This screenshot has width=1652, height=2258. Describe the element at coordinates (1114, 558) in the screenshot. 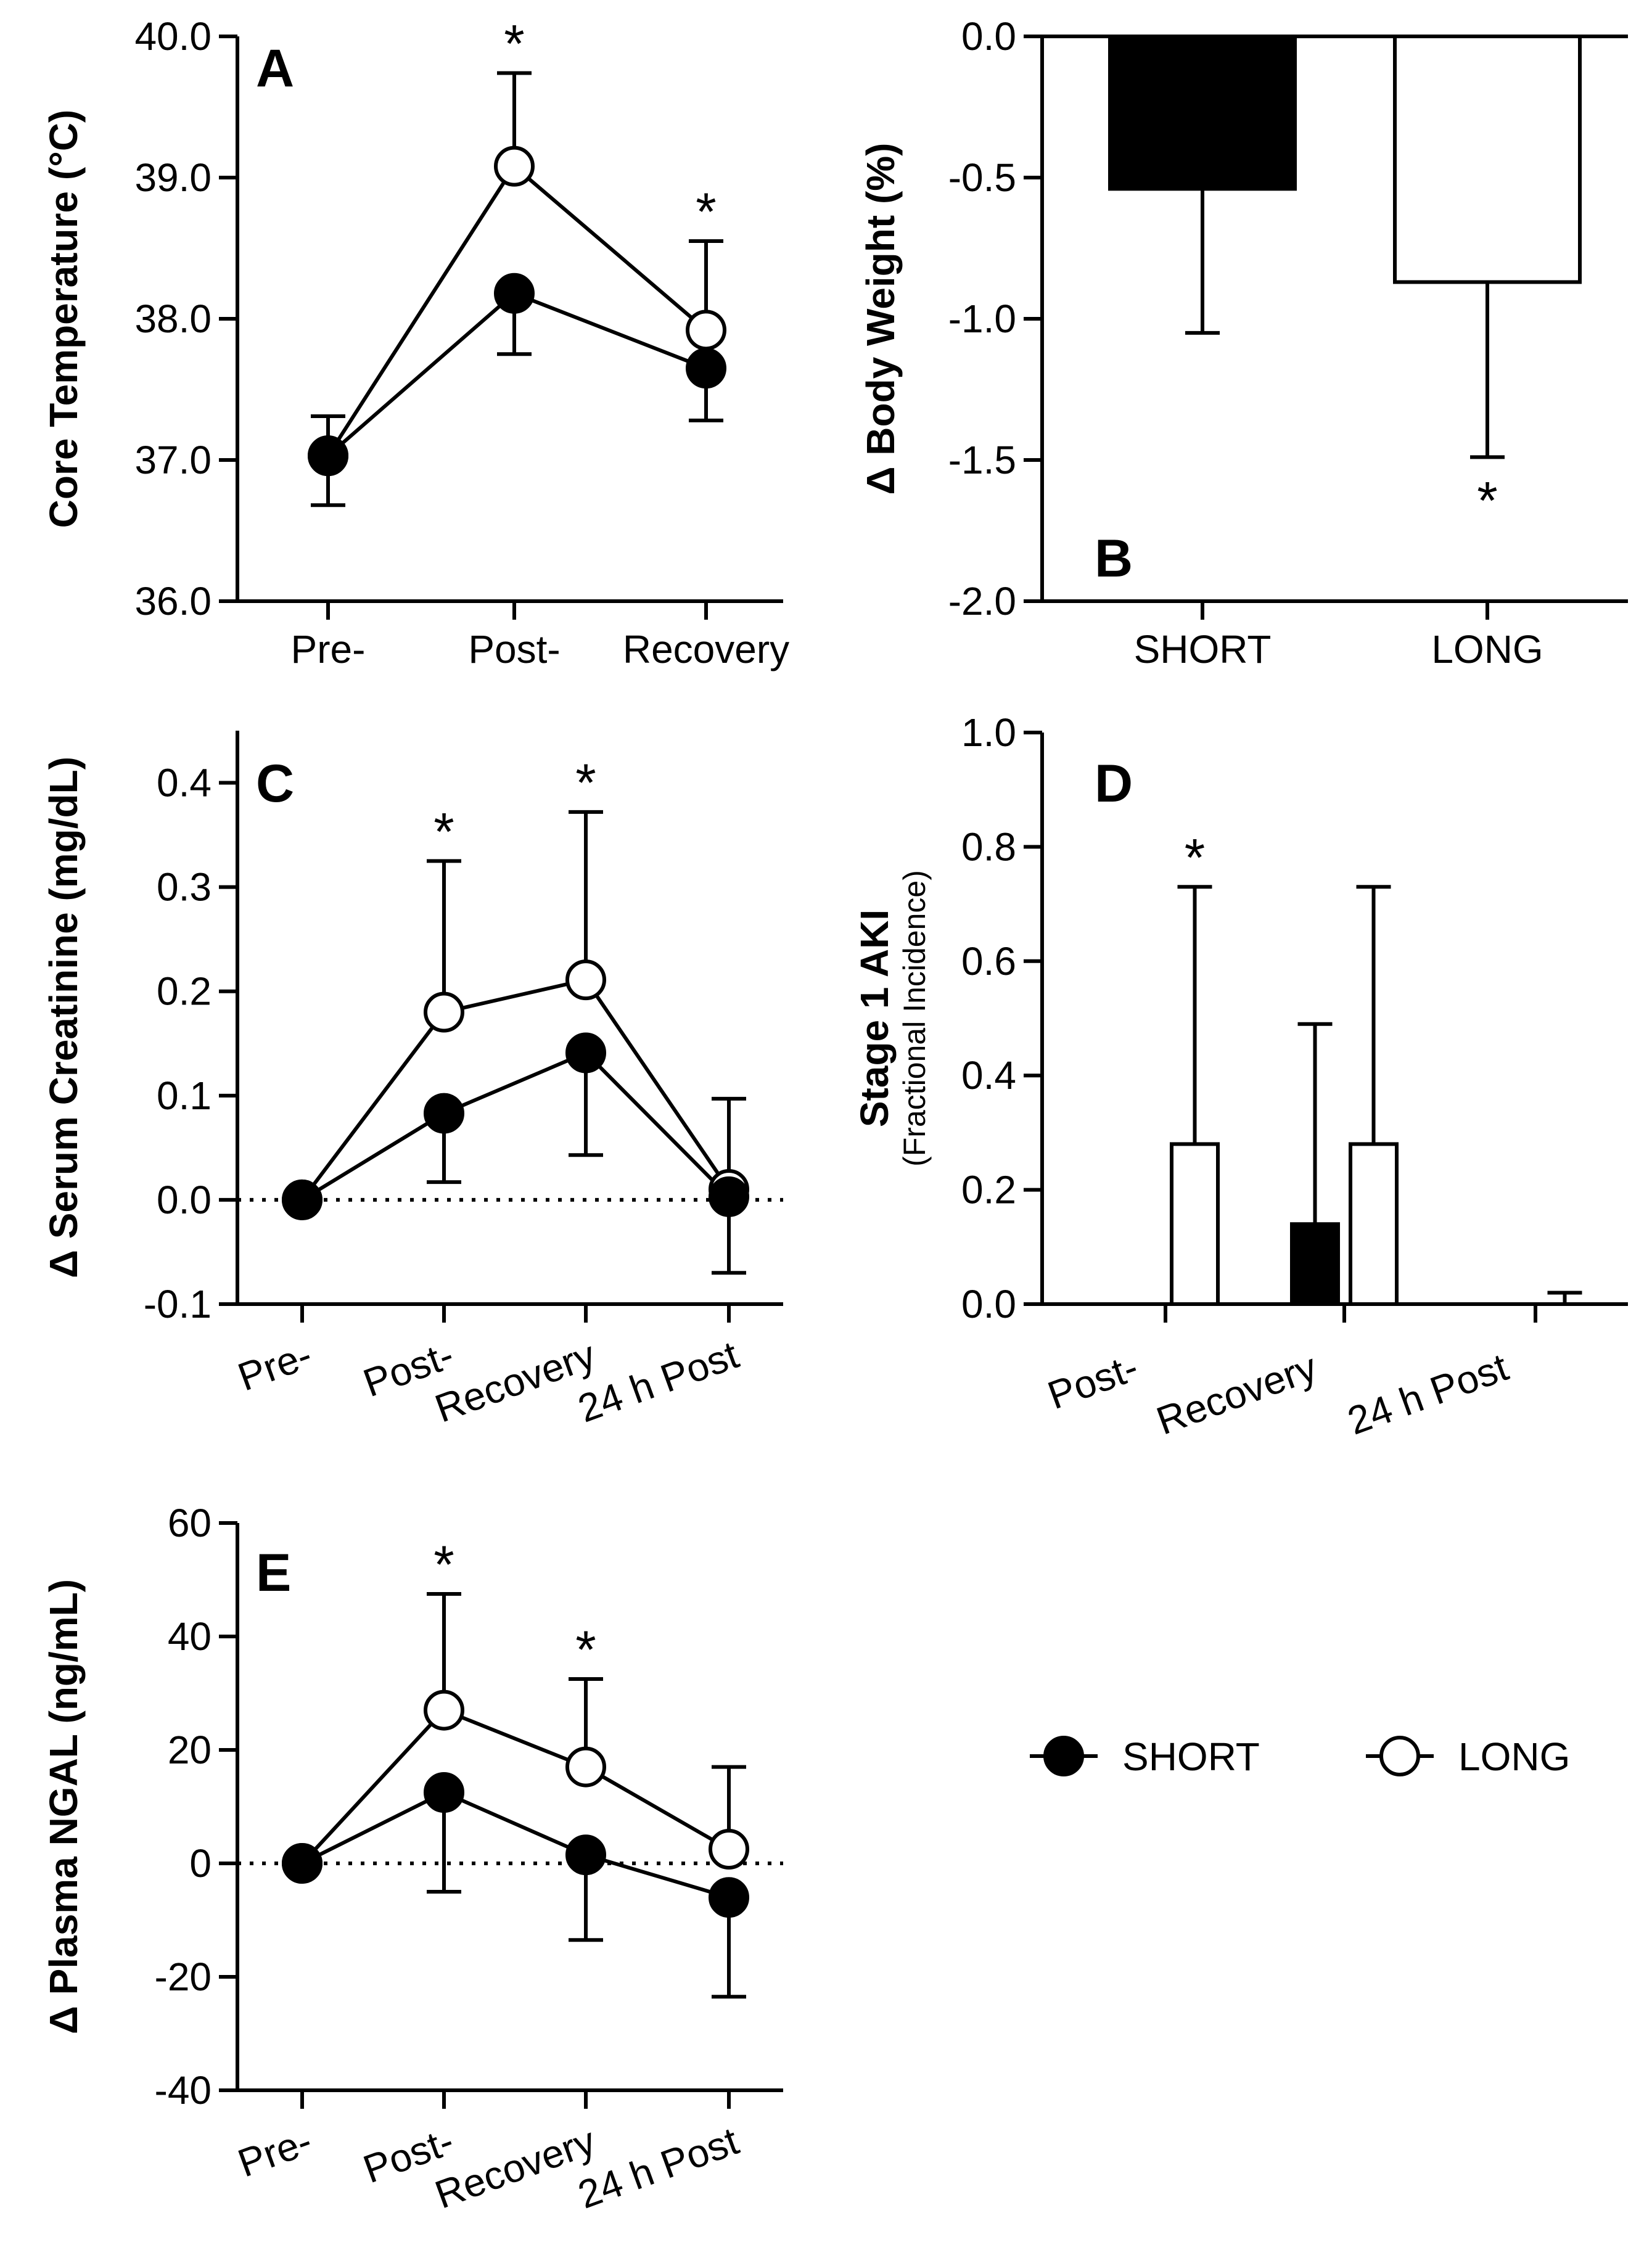

I see `panel-label: B` at that location.